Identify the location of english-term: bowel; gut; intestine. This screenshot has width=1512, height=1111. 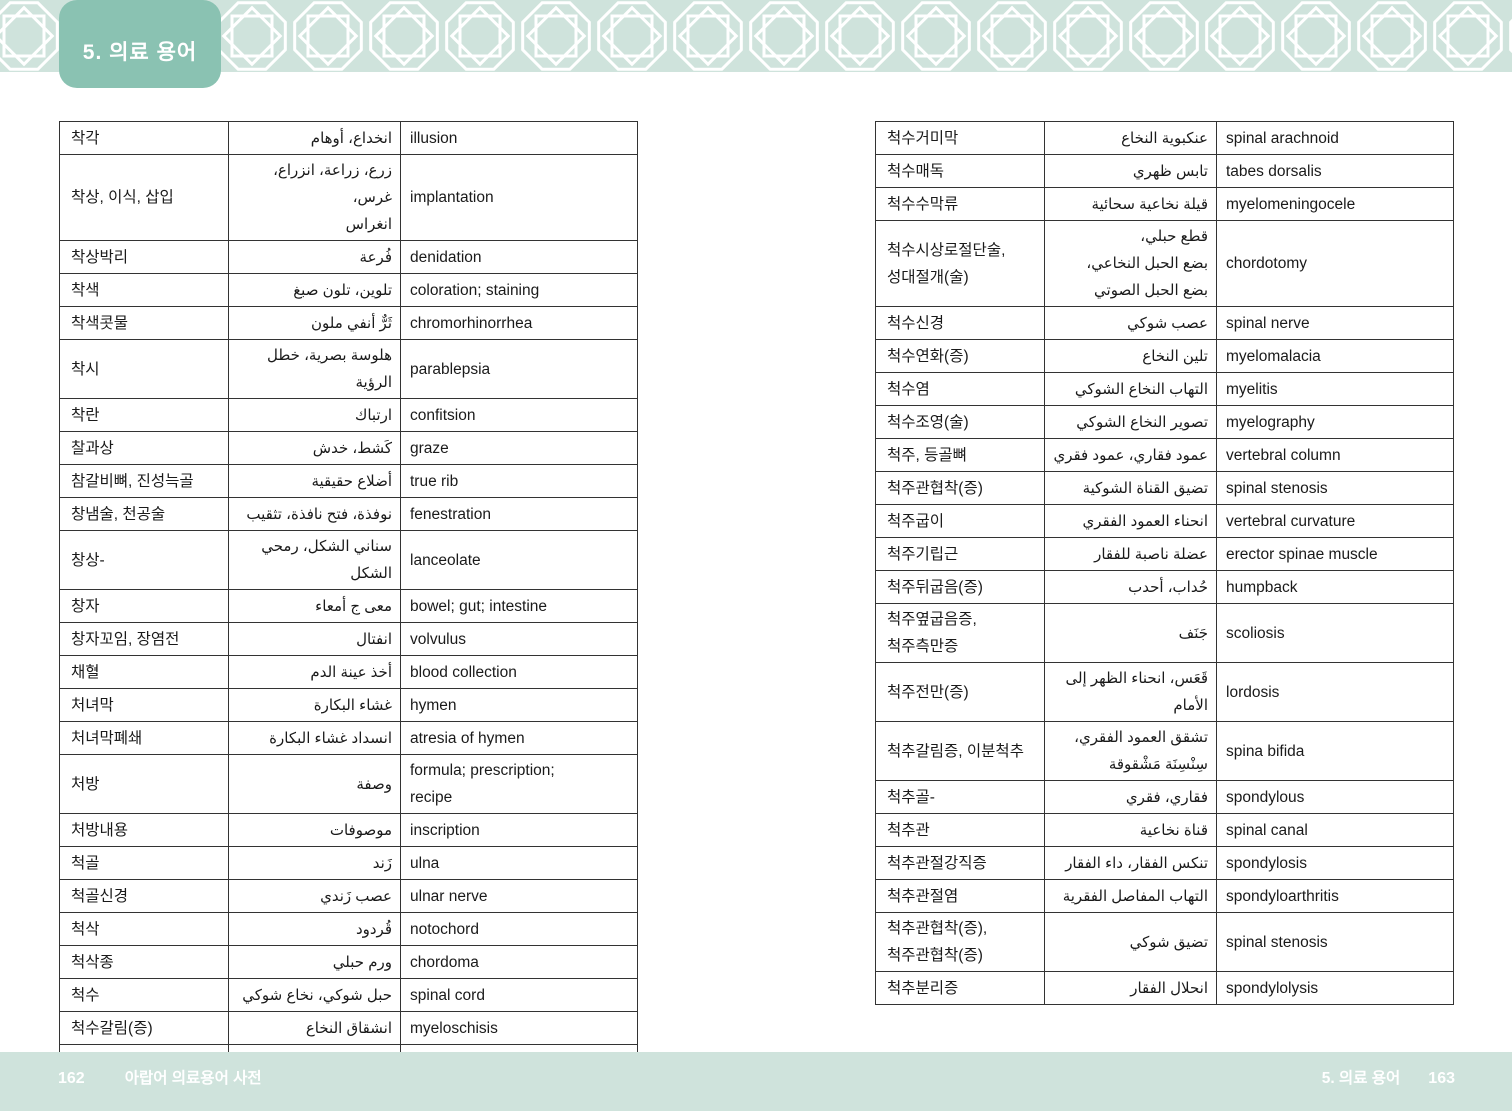
(518, 606).